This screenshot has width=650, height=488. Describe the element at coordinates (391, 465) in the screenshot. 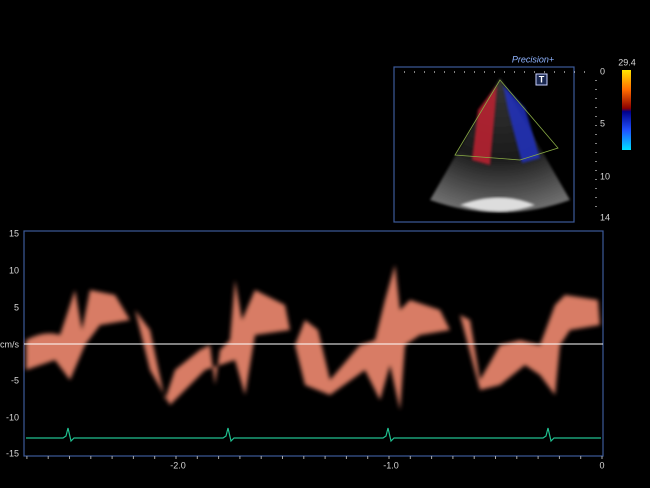

I see `time-tick-label: -1.0` at that location.